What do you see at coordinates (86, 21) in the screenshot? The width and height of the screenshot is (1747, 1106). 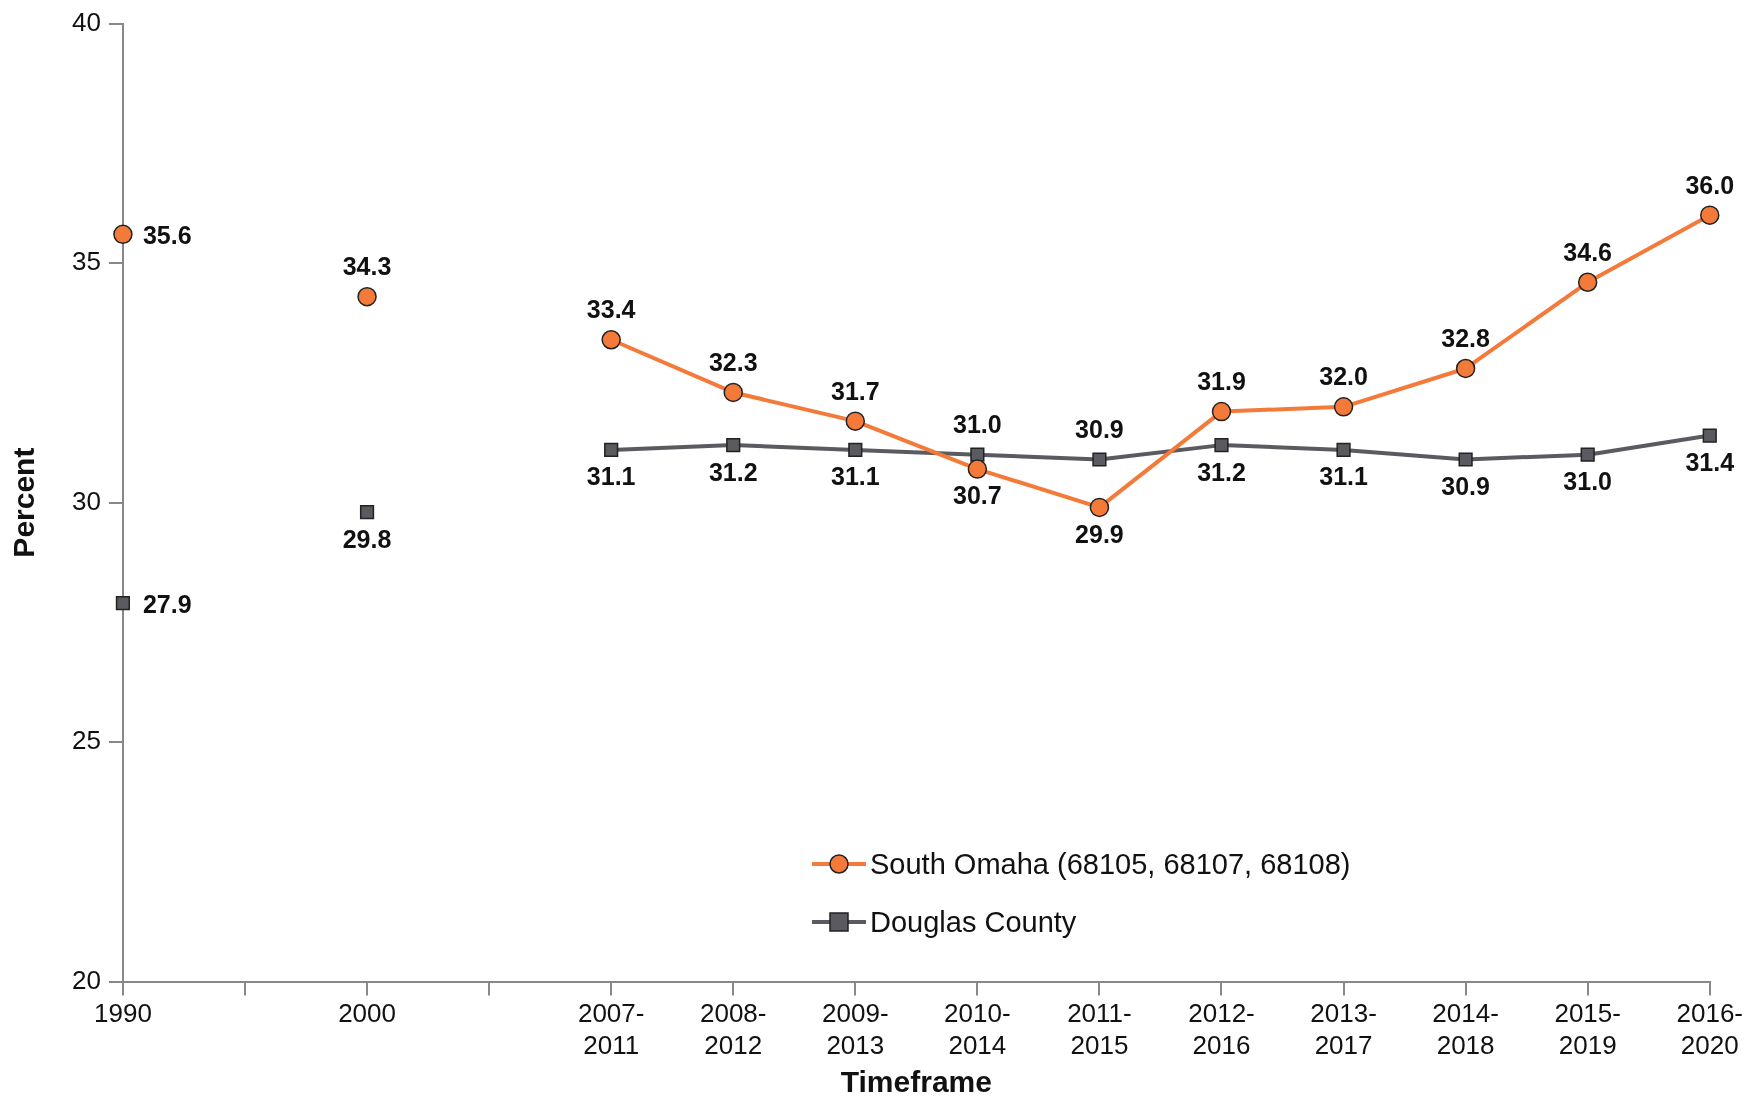 I see `y-tick-label: 40` at bounding box center [86, 21].